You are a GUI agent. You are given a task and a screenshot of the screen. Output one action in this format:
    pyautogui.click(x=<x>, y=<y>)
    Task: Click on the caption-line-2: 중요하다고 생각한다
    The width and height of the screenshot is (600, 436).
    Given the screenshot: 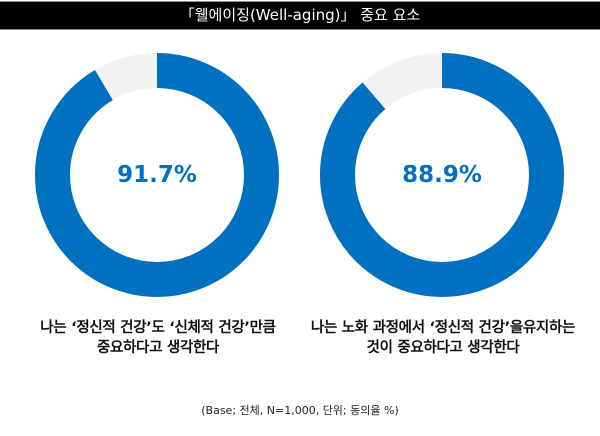 What is the action you would take?
    pyautogui.click(x=158, y=348)
    